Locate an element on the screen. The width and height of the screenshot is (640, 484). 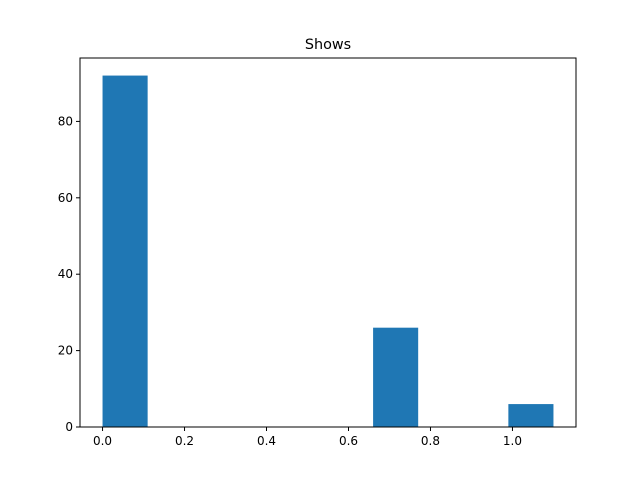
y-tick-label: 60 is located at coordinates (65, 198).